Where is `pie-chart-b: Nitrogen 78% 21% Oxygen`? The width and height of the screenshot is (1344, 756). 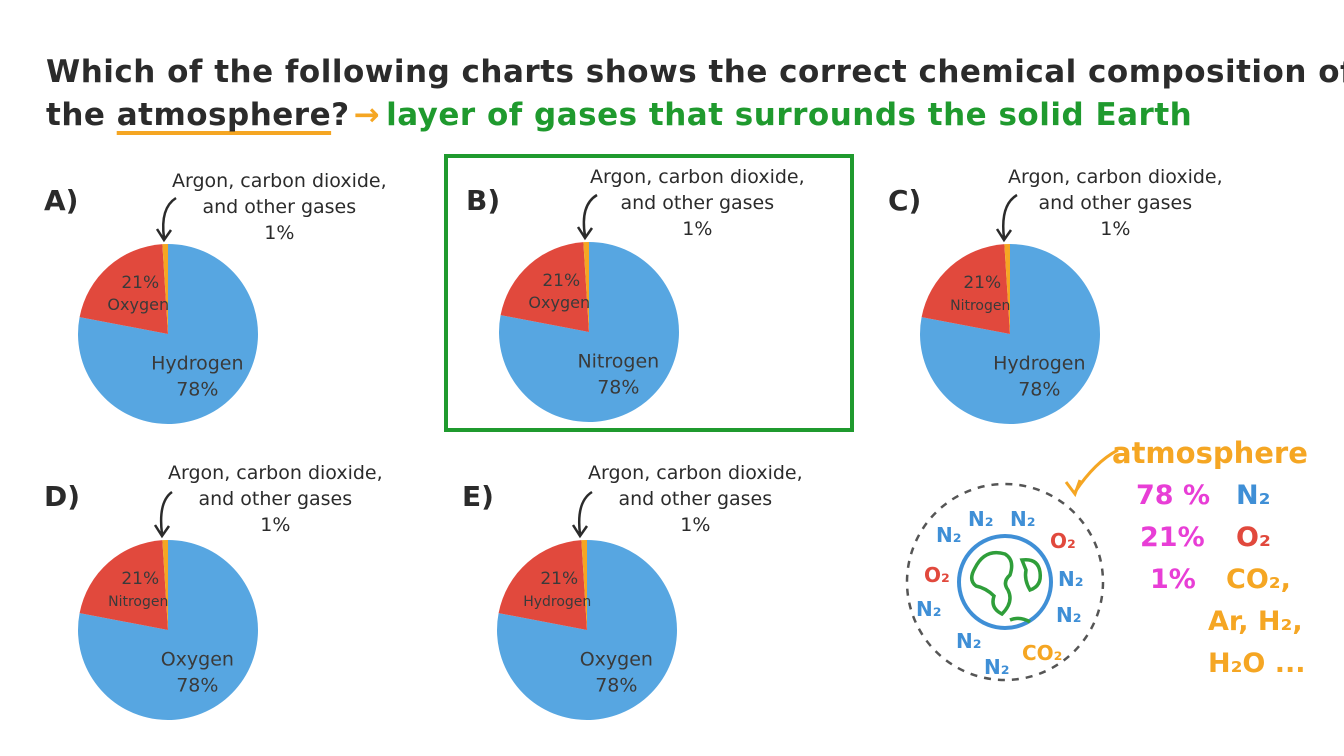
pie-chart-b: Nitrogen 78% 21% Oxygen is located at coordinates (589, 332).